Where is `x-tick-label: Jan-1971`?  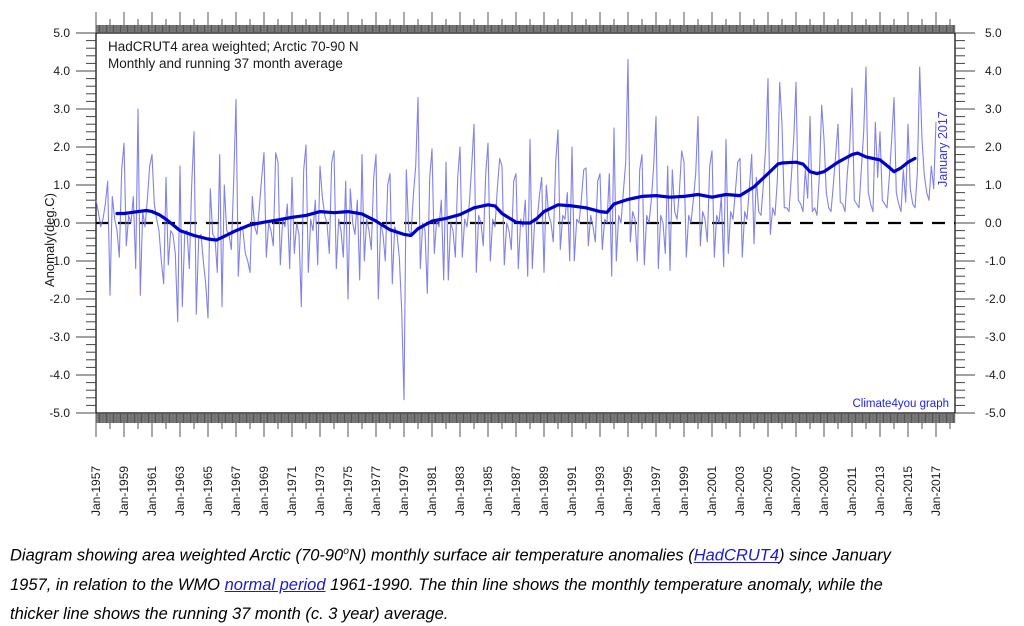
x-tick-label: Jan-1971 is located at coordinates (292, 491).